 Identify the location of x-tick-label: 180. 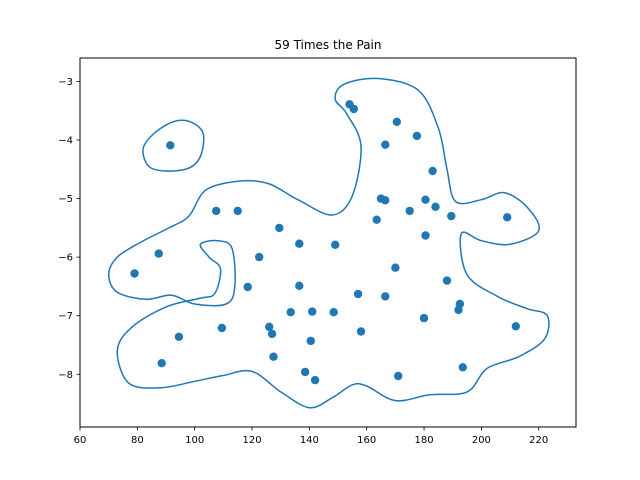
(423, 440).